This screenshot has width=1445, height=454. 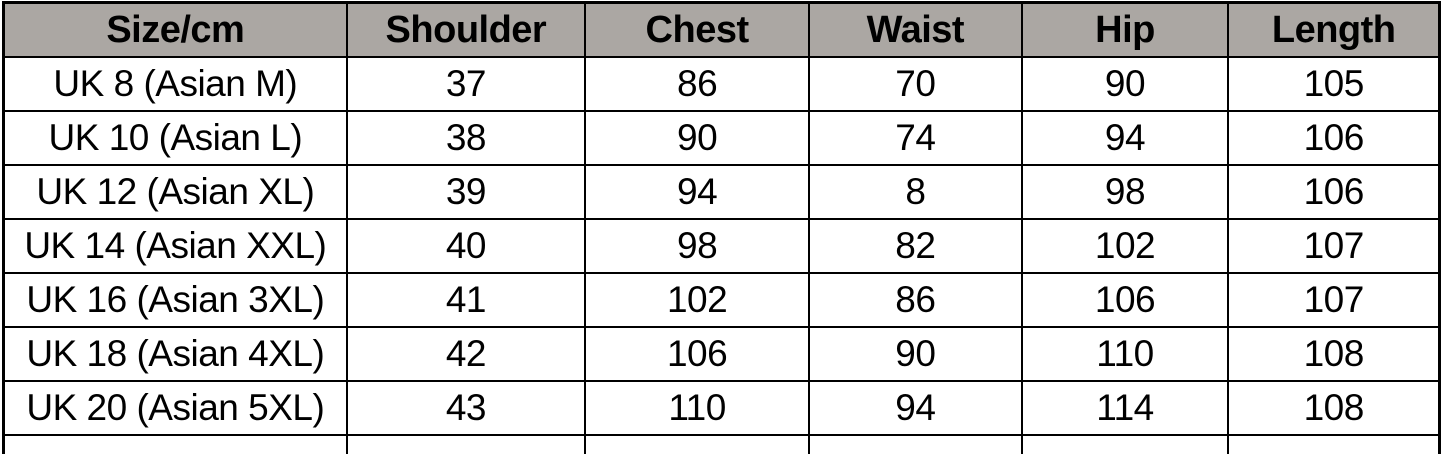 I want to click on size-label-cell: UK 16 (Asian 3XL), so click(x=175, y=300).